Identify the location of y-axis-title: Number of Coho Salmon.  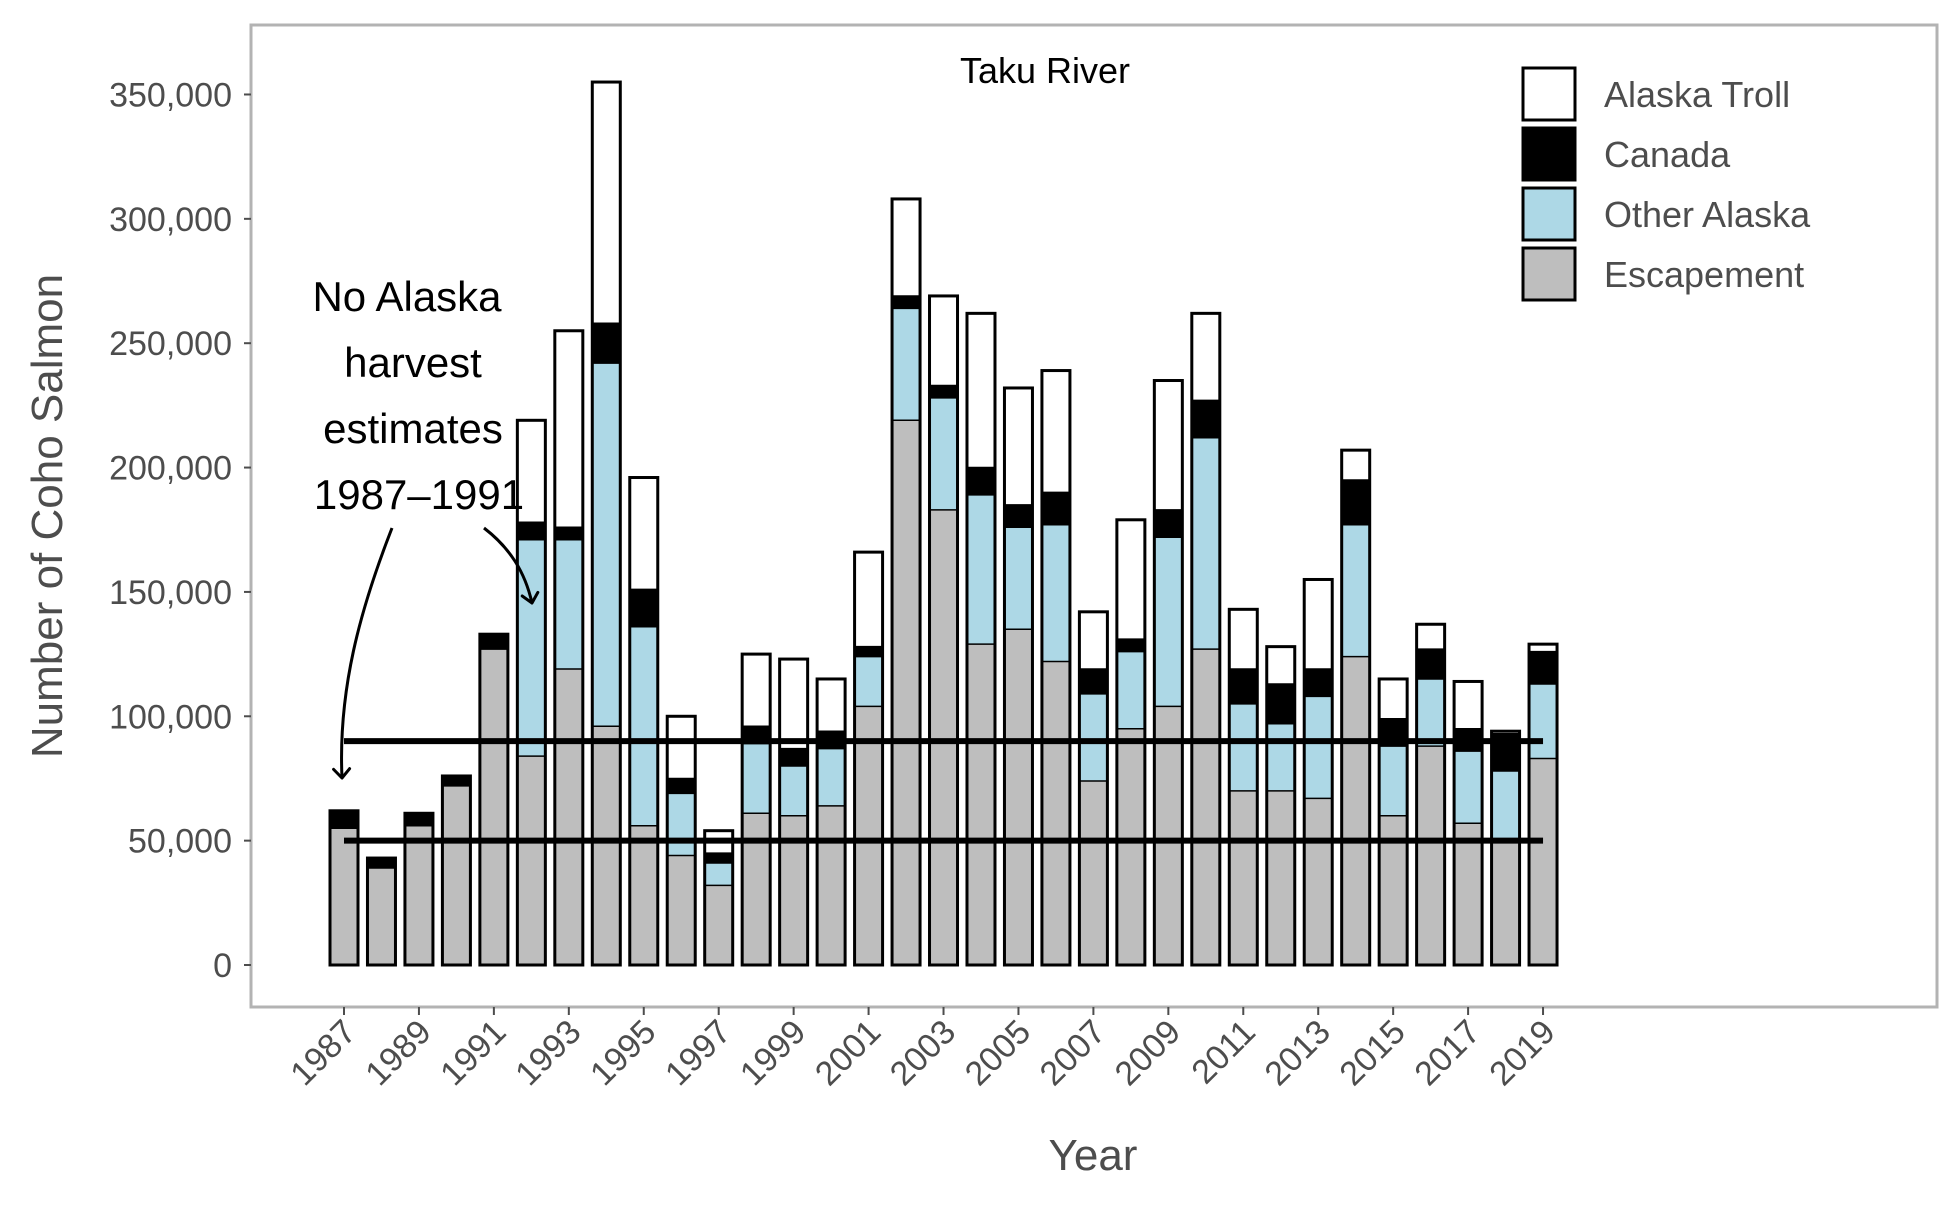
(47, 516).